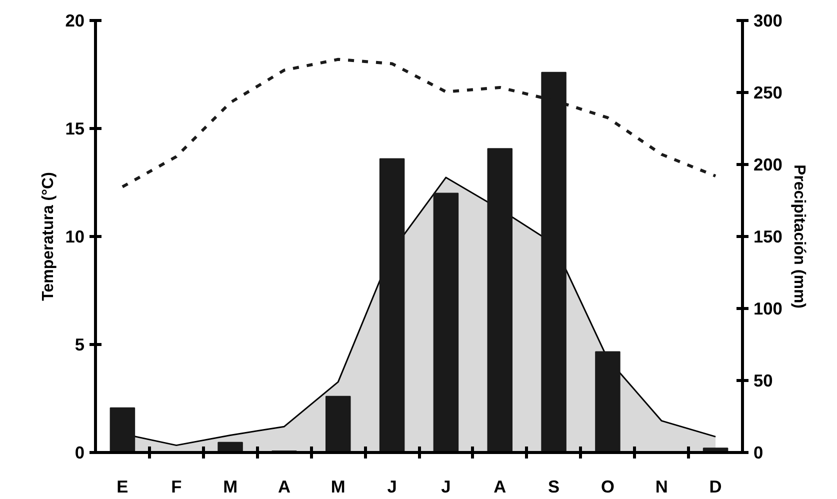 This screenshot has width=837, height=499. What do you see at coordinates (554, 486) in the screenshot?
I see `x-tick-label: S` at bounding box center [554, 486].